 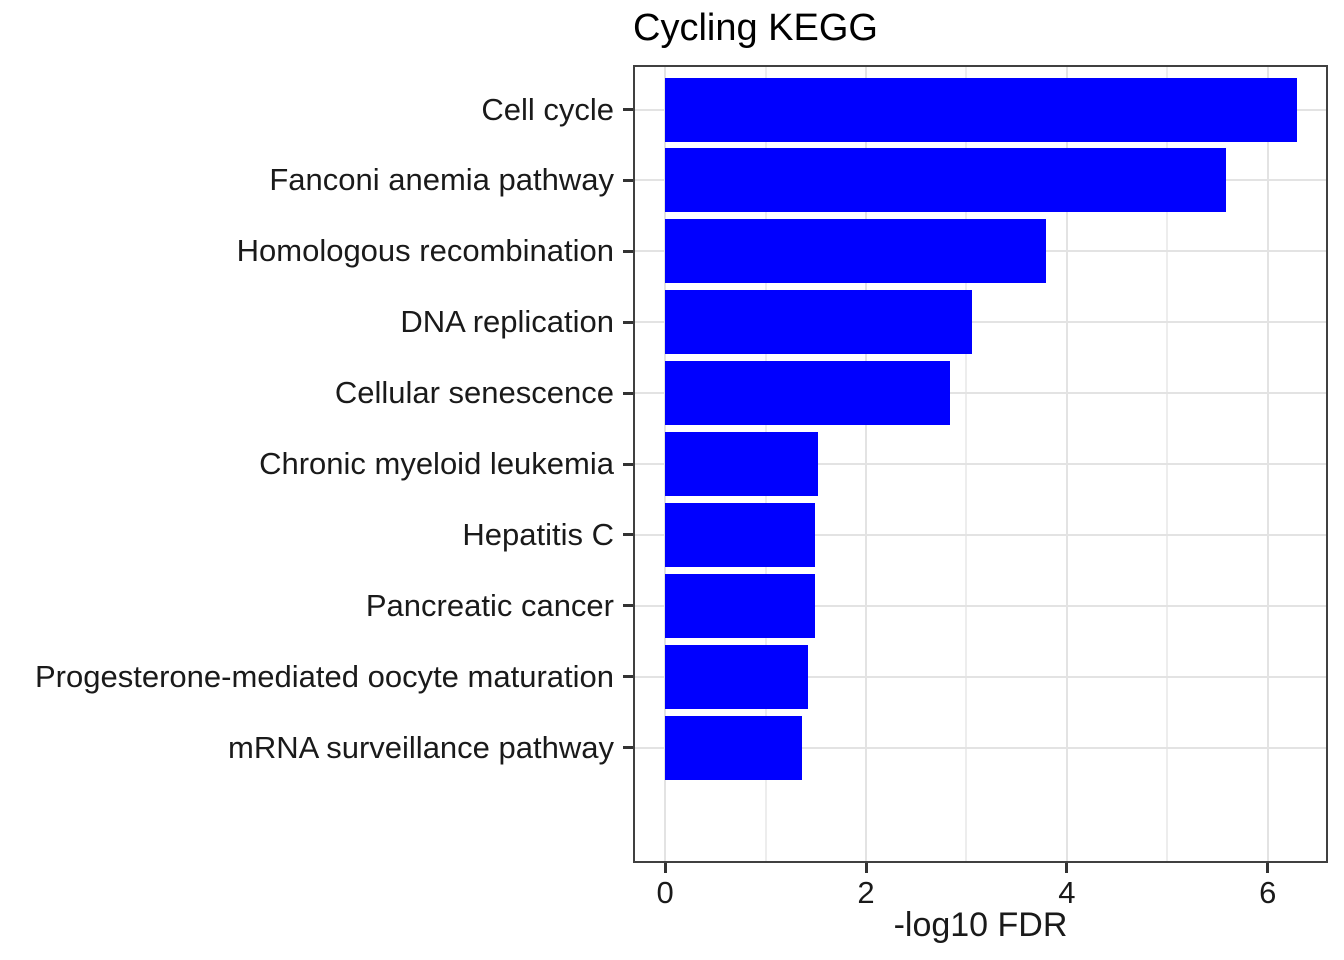 What do you see at coordinates (324, 676) in the screenshot?
I see `y-axis-label: Progesterone-mediated oocyte maturation` at bounding box center [324, 676].